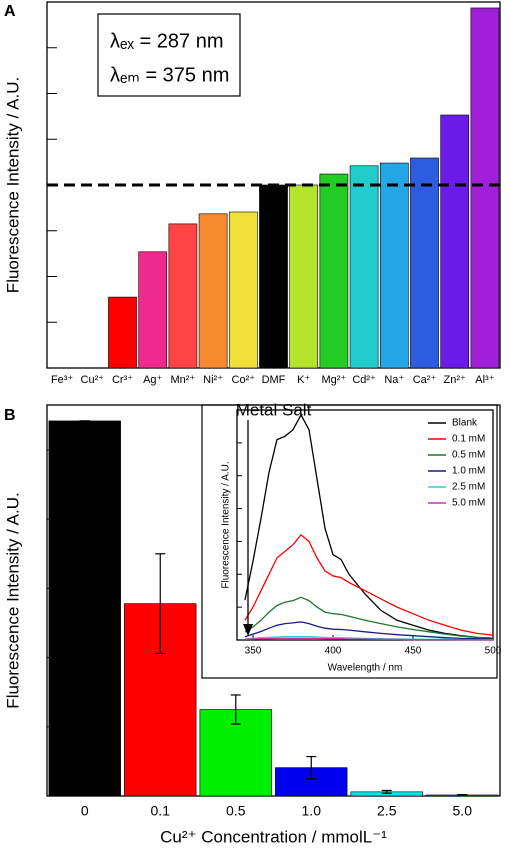  Describe the element at coordinates (161, 811) in the screenshot. I see `x-tick-label: 0.1` at that location.